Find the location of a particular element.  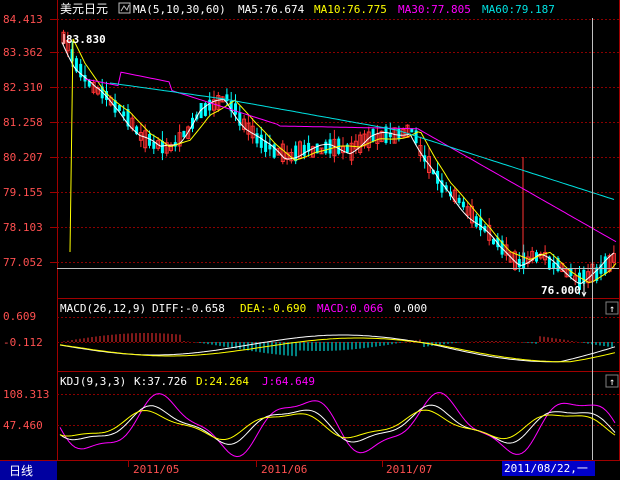

month-label-jun: 2011/06 is located at coordinates (284, 469).